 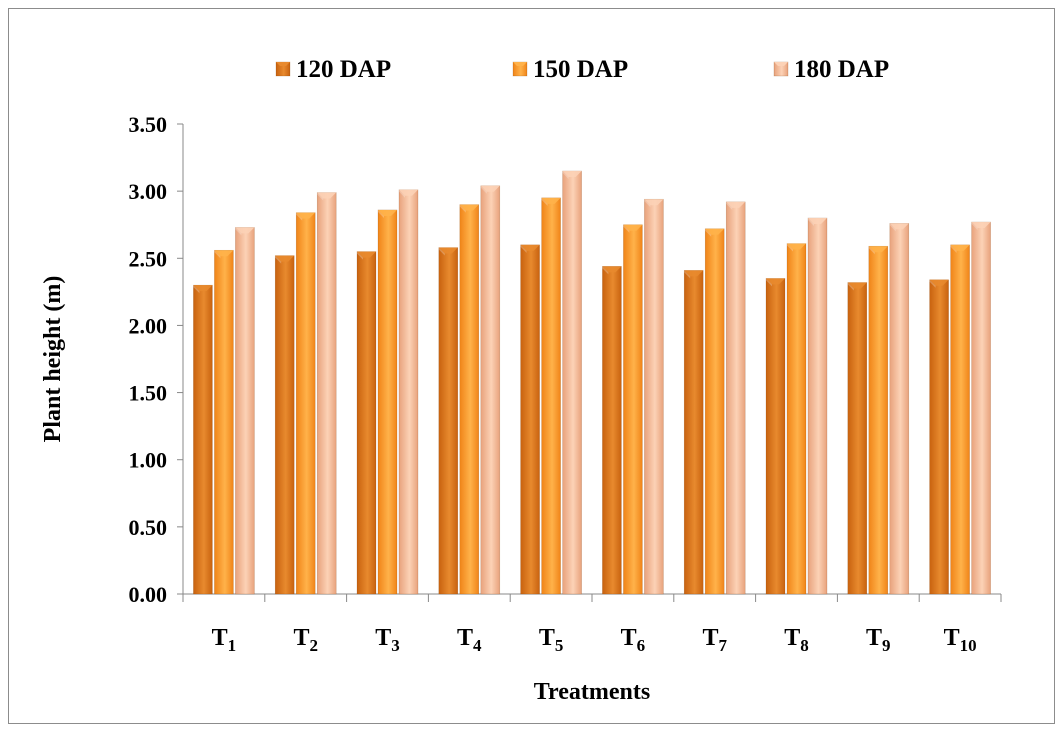 What do you see at coordinates (592, 692) in the screenshot?
I see `x-axis-title: Treatments` at bounding box center [592, 692].